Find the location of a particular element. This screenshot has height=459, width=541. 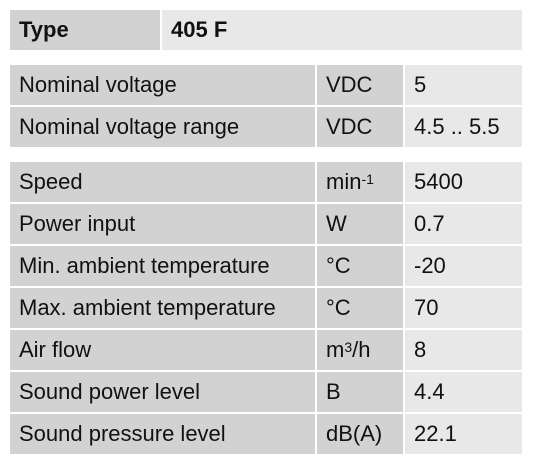

text: m is located at coordinates (335, 349).